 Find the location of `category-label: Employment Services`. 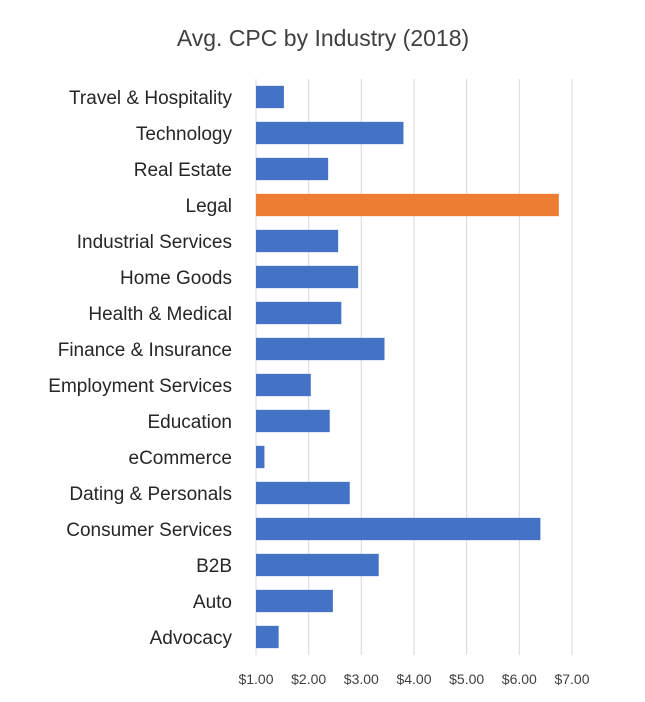

category-label: Employment Services is located at coordinates (140, 386).